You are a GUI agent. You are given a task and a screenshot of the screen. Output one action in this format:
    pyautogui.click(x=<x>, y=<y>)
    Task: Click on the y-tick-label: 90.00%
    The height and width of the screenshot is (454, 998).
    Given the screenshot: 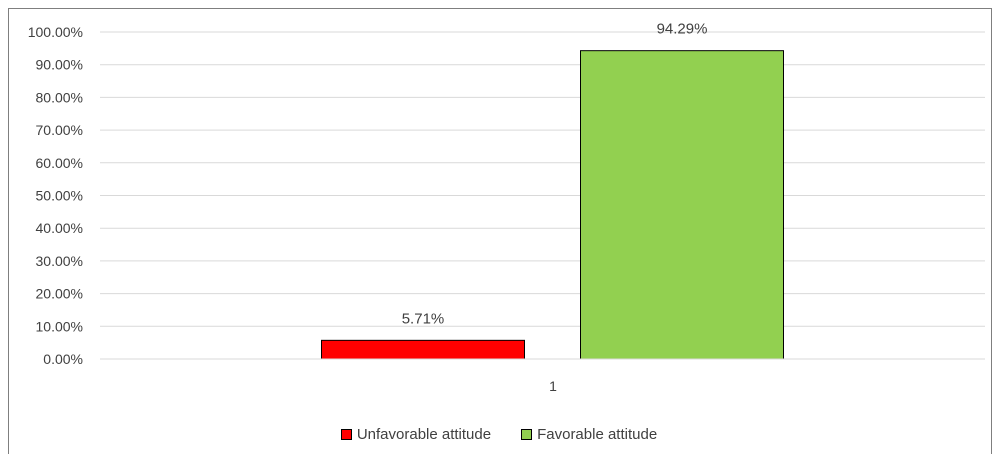 What is the action you would take?
    pyautogui.click(x=59, y=65)
    